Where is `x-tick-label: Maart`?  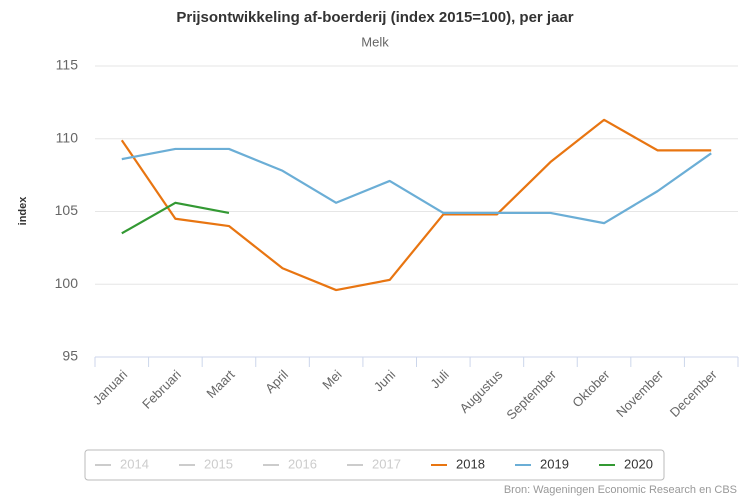
x-tick-label: Maart is located at coordinates (220, 384).